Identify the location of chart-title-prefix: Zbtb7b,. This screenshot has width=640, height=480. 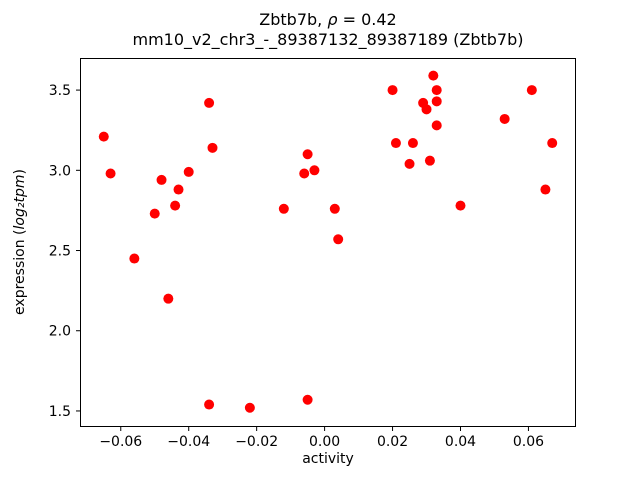
(293, 19).